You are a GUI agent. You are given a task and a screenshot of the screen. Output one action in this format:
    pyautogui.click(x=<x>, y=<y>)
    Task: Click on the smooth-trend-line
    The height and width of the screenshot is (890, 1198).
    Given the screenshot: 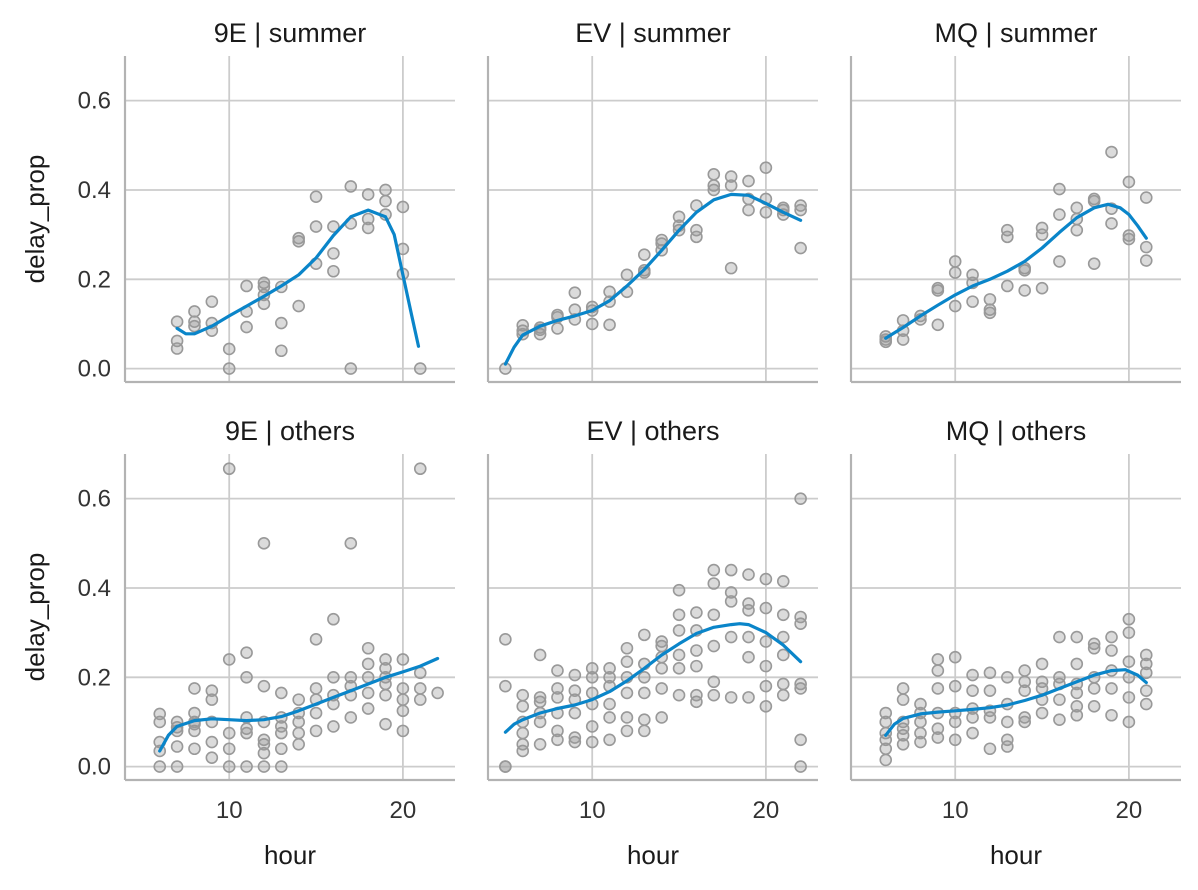 What is the action you would take?
    pyautogui.click(x=299, y=704)
    